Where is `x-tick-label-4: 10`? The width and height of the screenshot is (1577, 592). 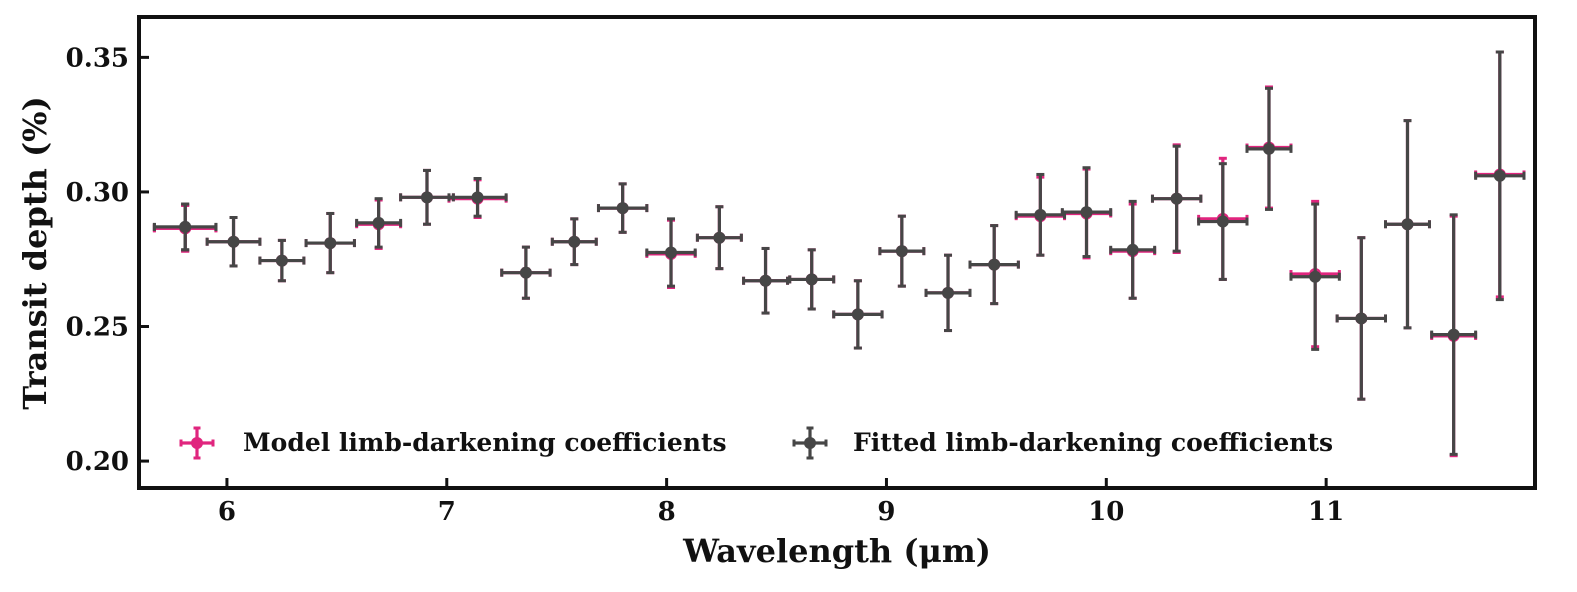 x-tick-label-4: 10 is located at coordinates (1106, 512).